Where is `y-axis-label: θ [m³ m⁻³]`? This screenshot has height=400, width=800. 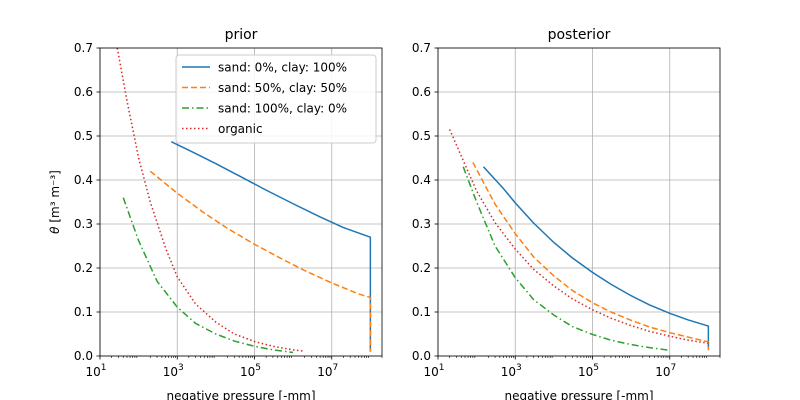 y-axis-label: θ [m³ m⁻³] is located at coordinates (55, 202).